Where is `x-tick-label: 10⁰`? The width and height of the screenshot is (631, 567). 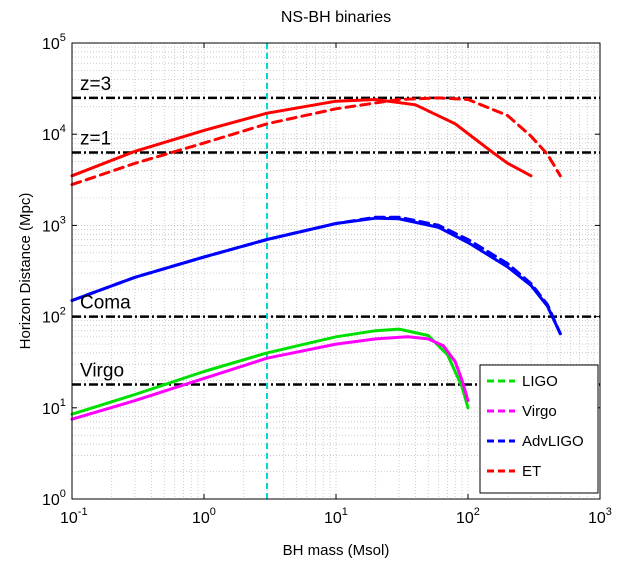
x-tick-label: 10⁰ is located at coordinates (204, 516).